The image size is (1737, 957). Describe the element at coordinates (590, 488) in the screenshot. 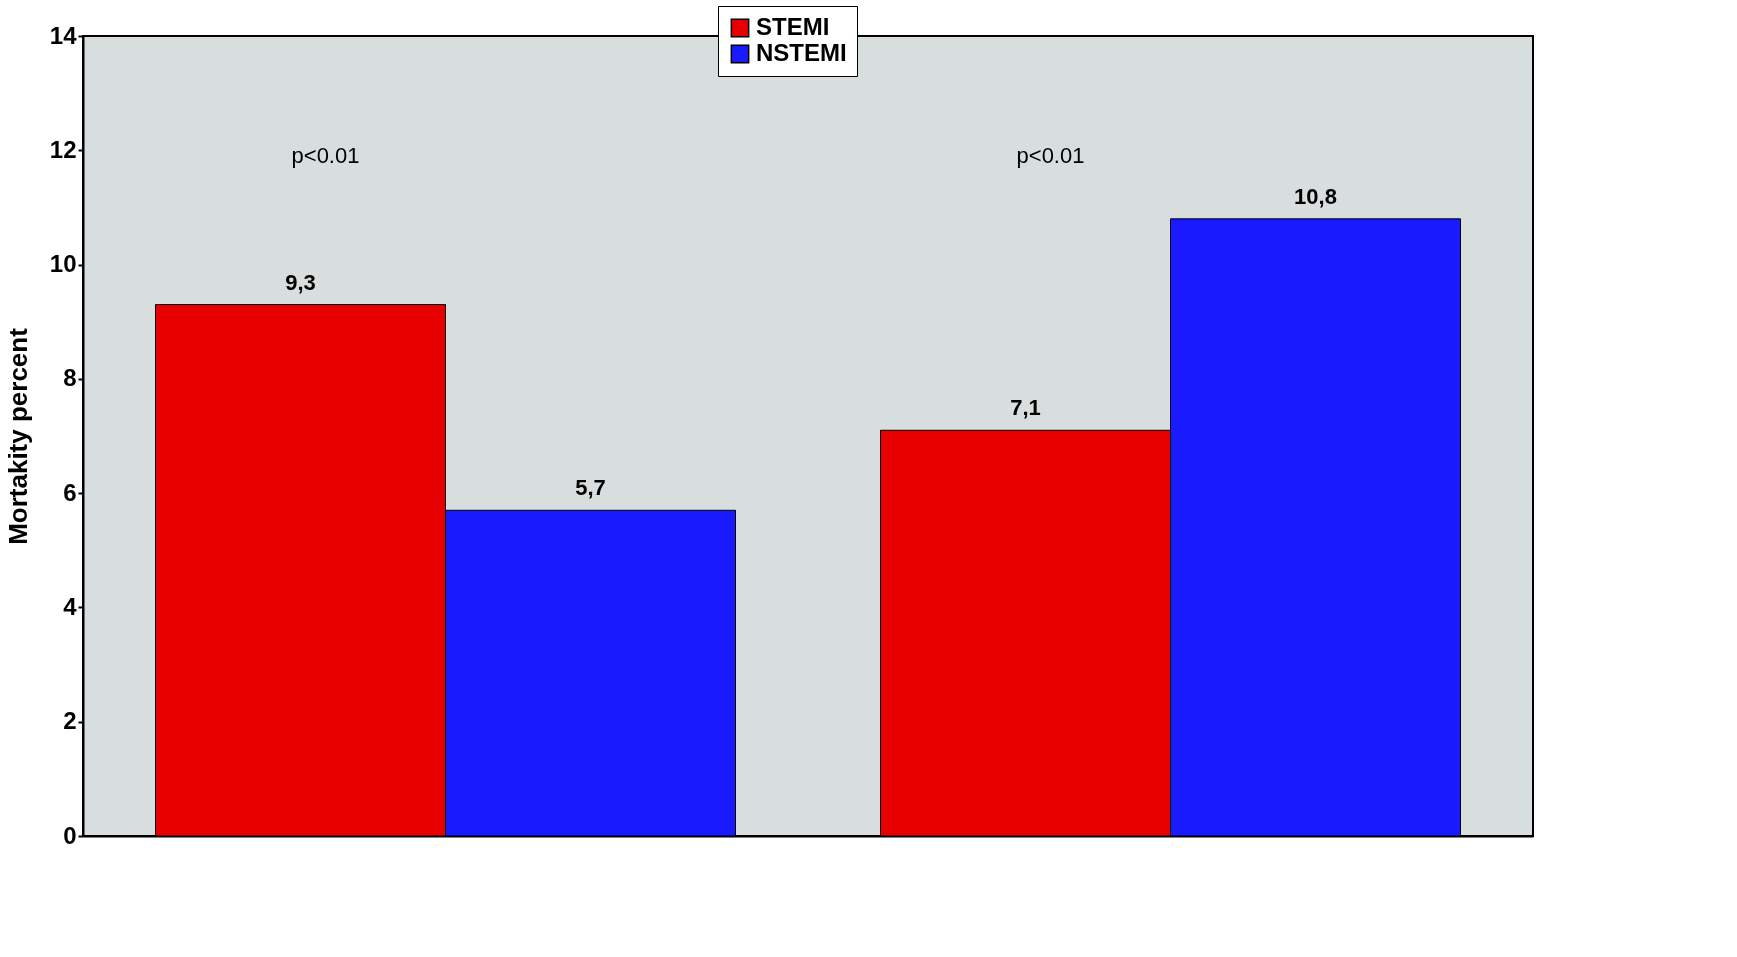

I see `data-label: 5,7` at that location.